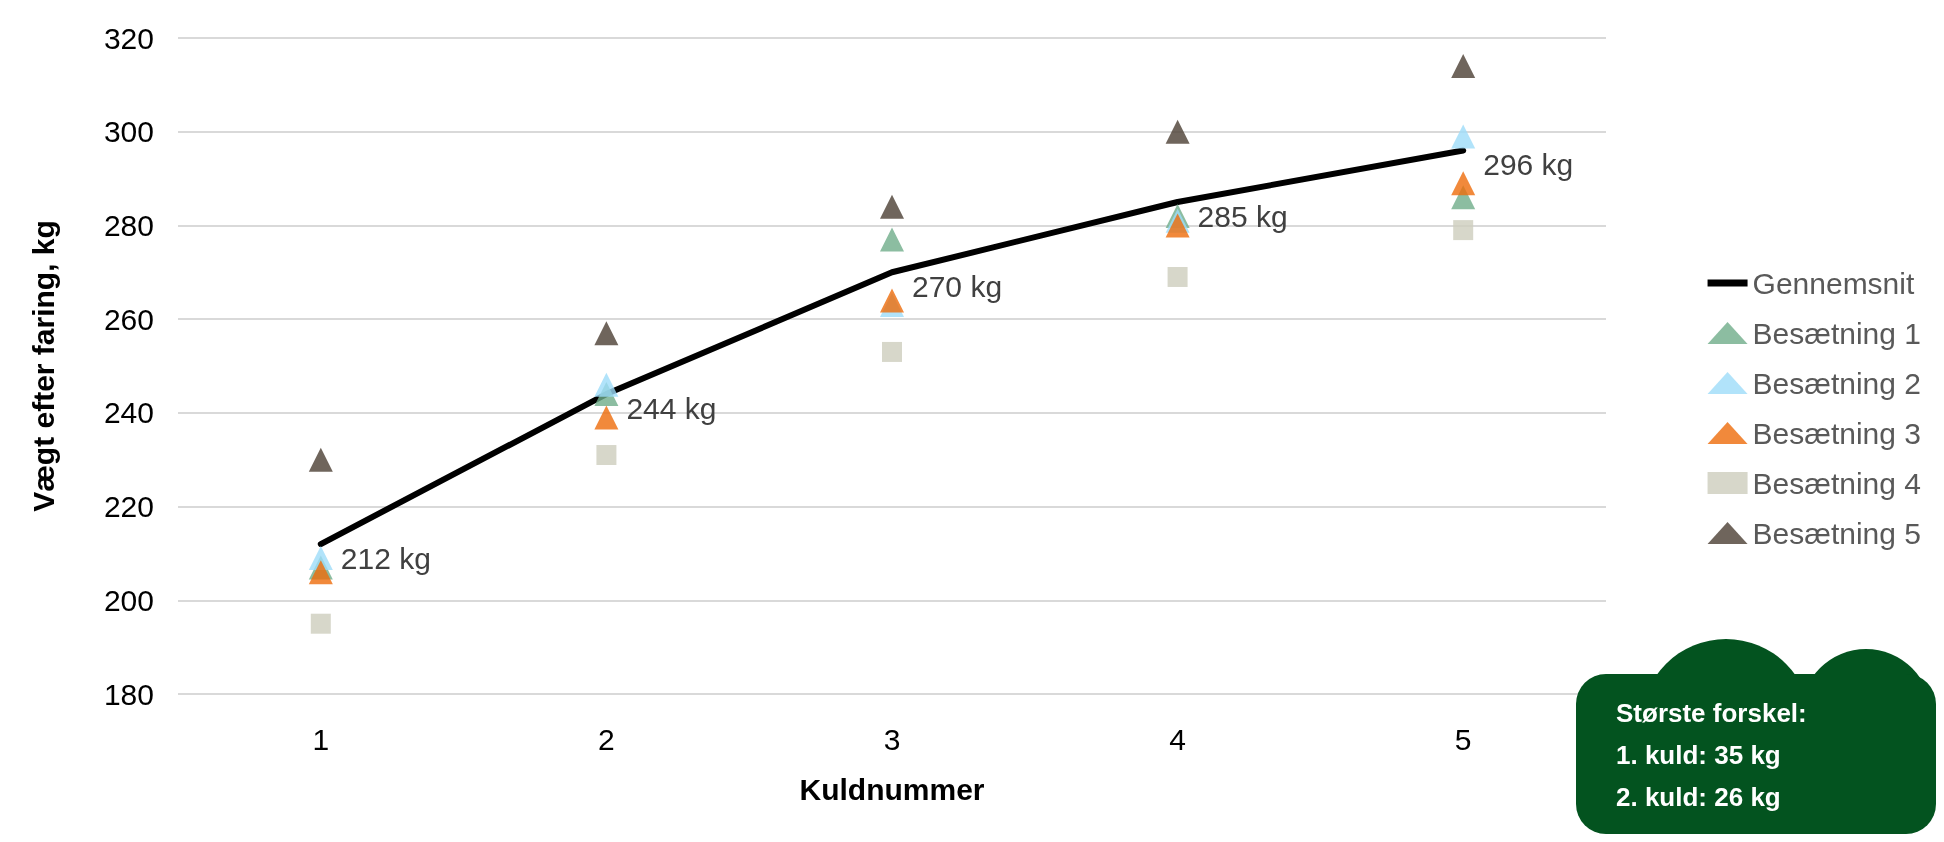 Image resolution: width=1944 pixels, height=842 pixels. Describe the element at coordinates (321, 739) in the screenshot. I see `x-tick-label: 1` at that location.